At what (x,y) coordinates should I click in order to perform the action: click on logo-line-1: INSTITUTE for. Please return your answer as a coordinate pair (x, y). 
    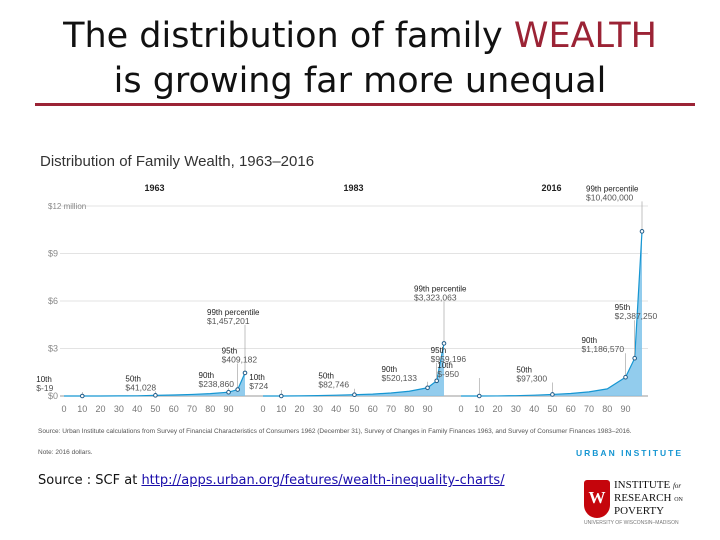
    Looking at the image, I should click on (648, 485).